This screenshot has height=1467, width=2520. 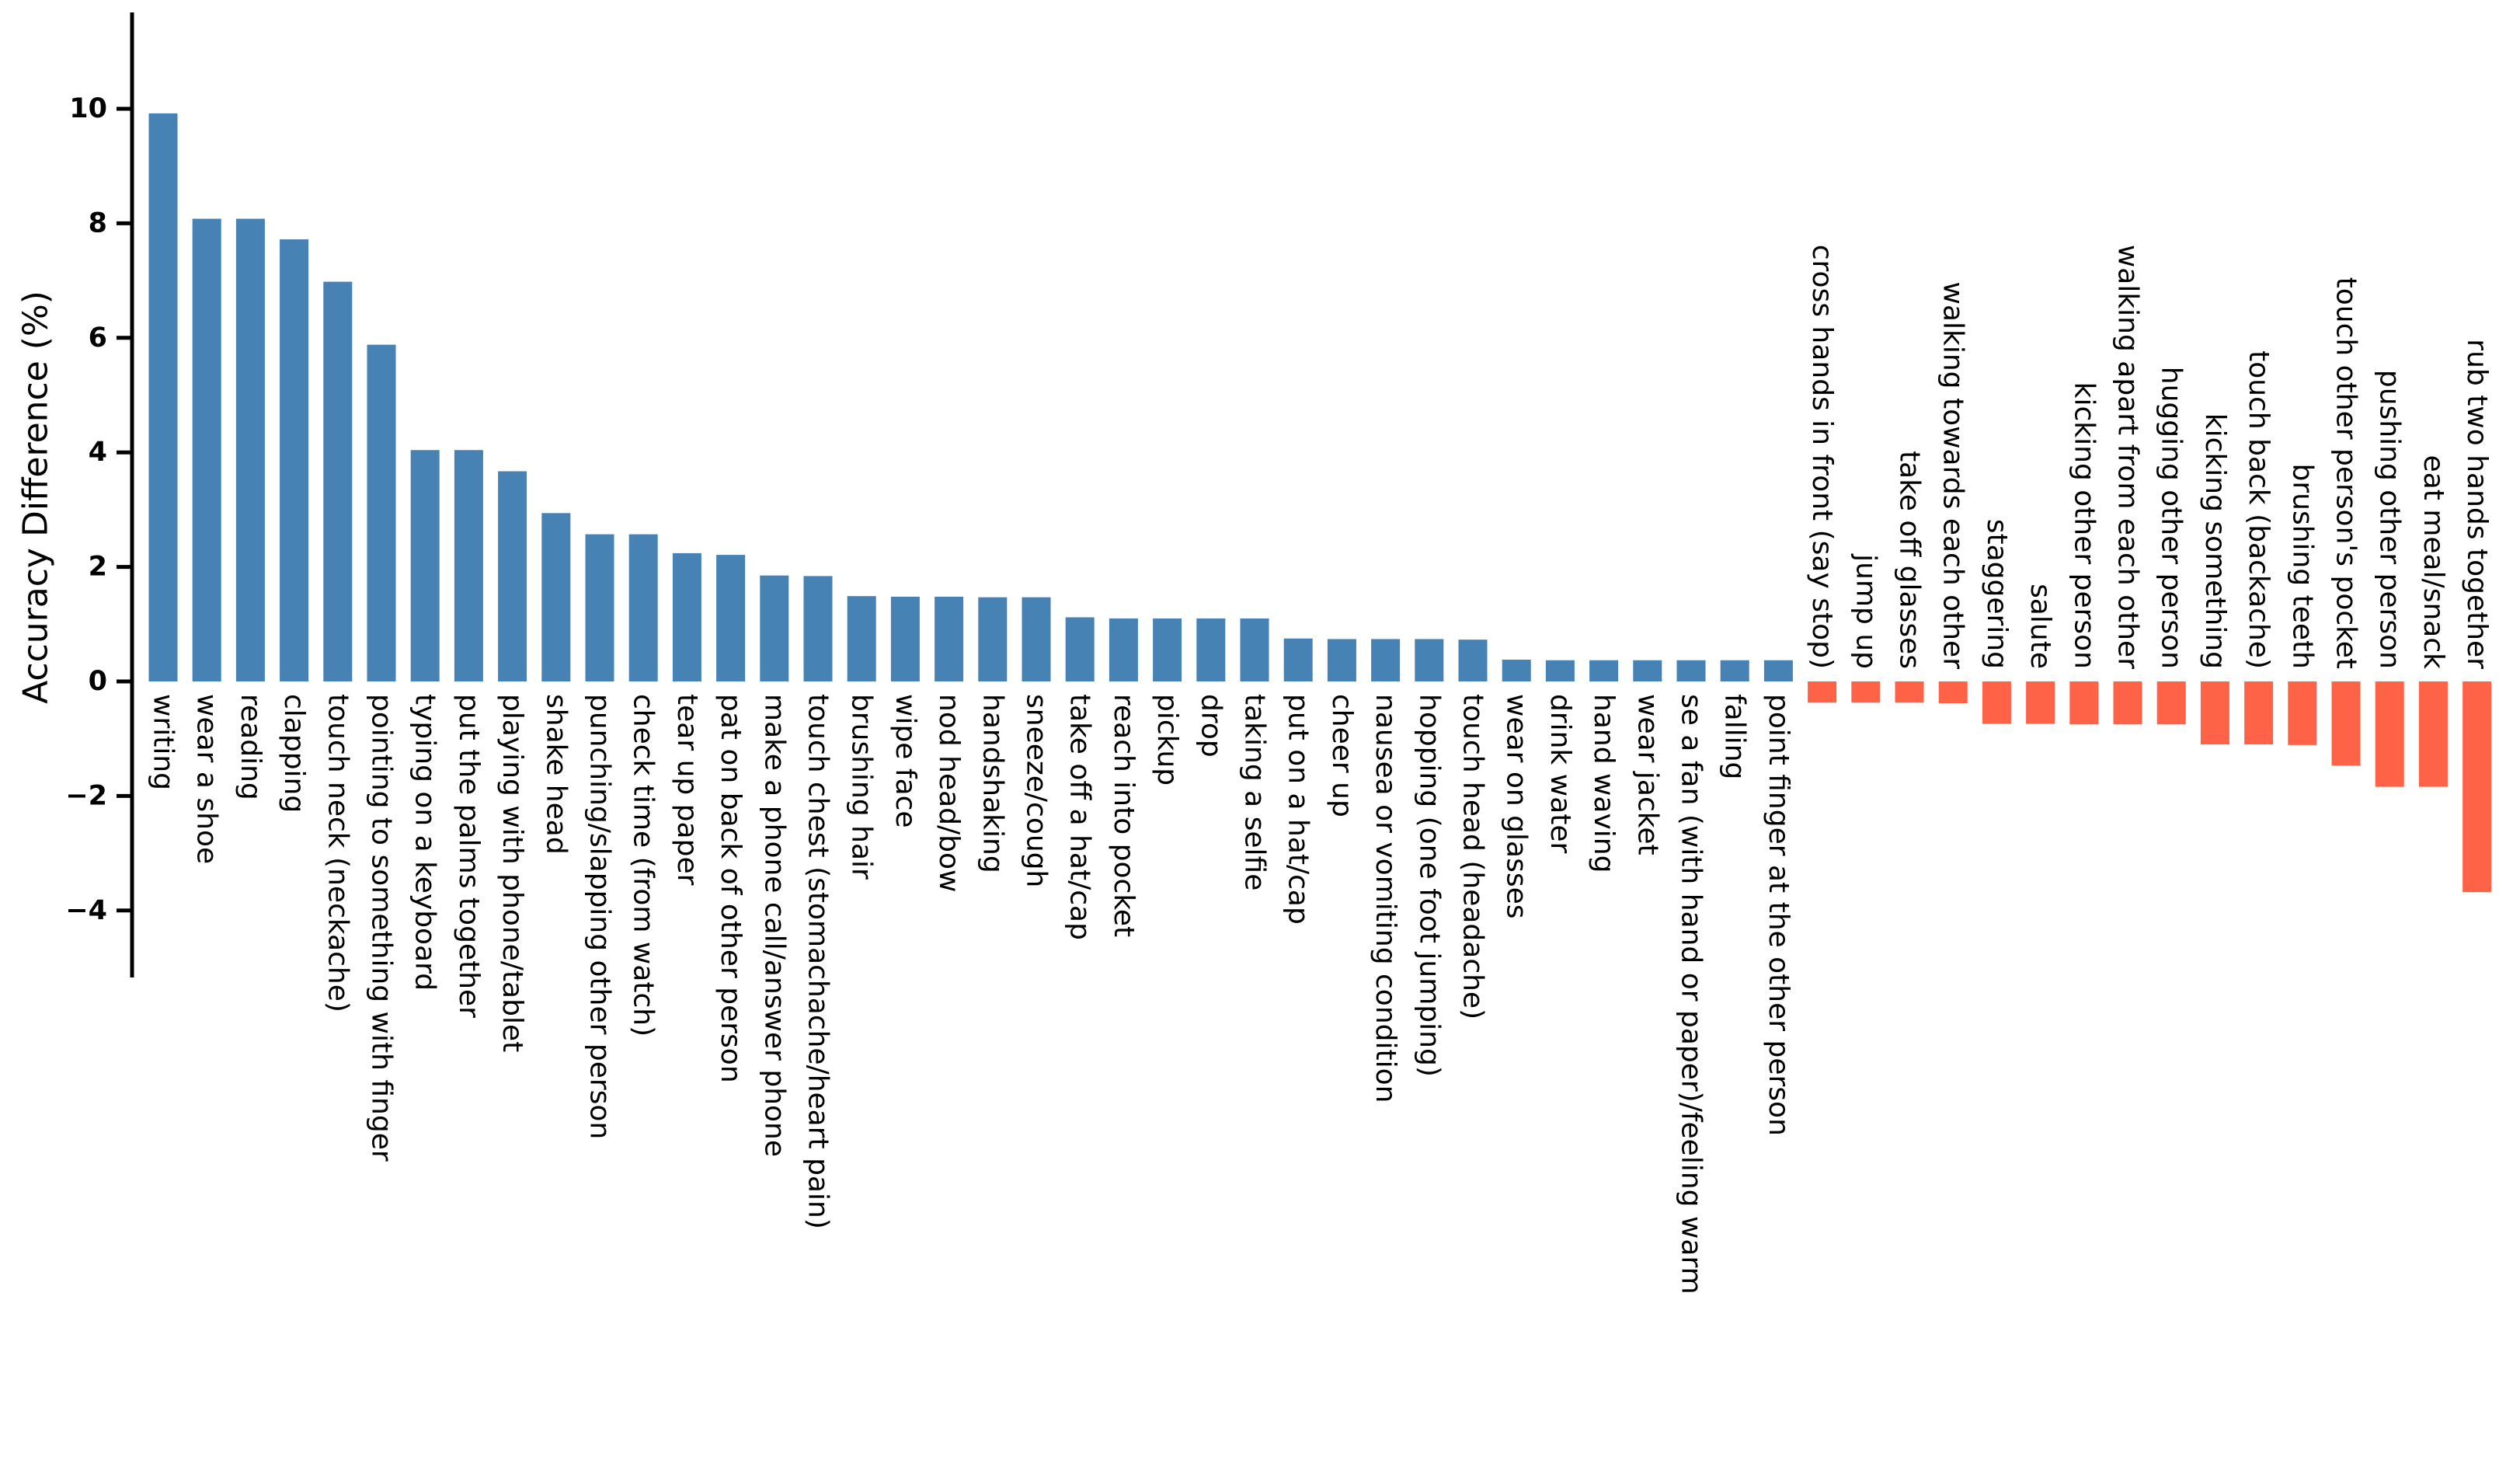 I want to click on category-label: take off a hat/cap, so click(x=1080, y=817).